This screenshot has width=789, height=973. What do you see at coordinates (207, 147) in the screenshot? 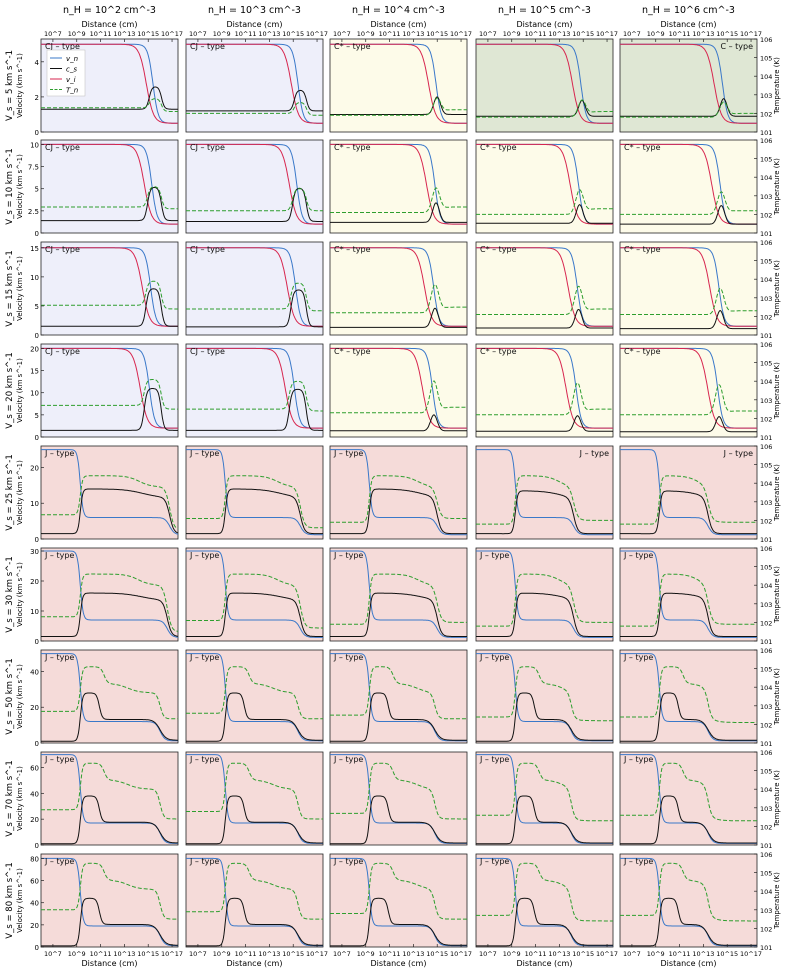
I see `shock-type-label: CJ – type` at bounding box center [207, 147].